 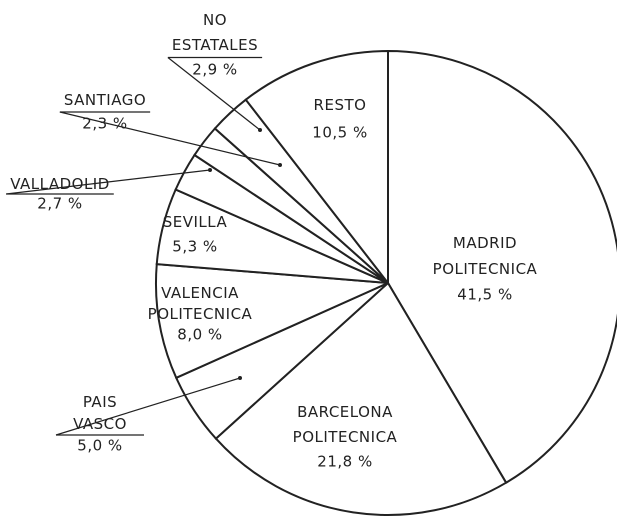 What do you see at coordinates (485, 256) in the screenshot?
I see `slice-label: MADRID POLITECNICA` at bounding box center [485, 256].